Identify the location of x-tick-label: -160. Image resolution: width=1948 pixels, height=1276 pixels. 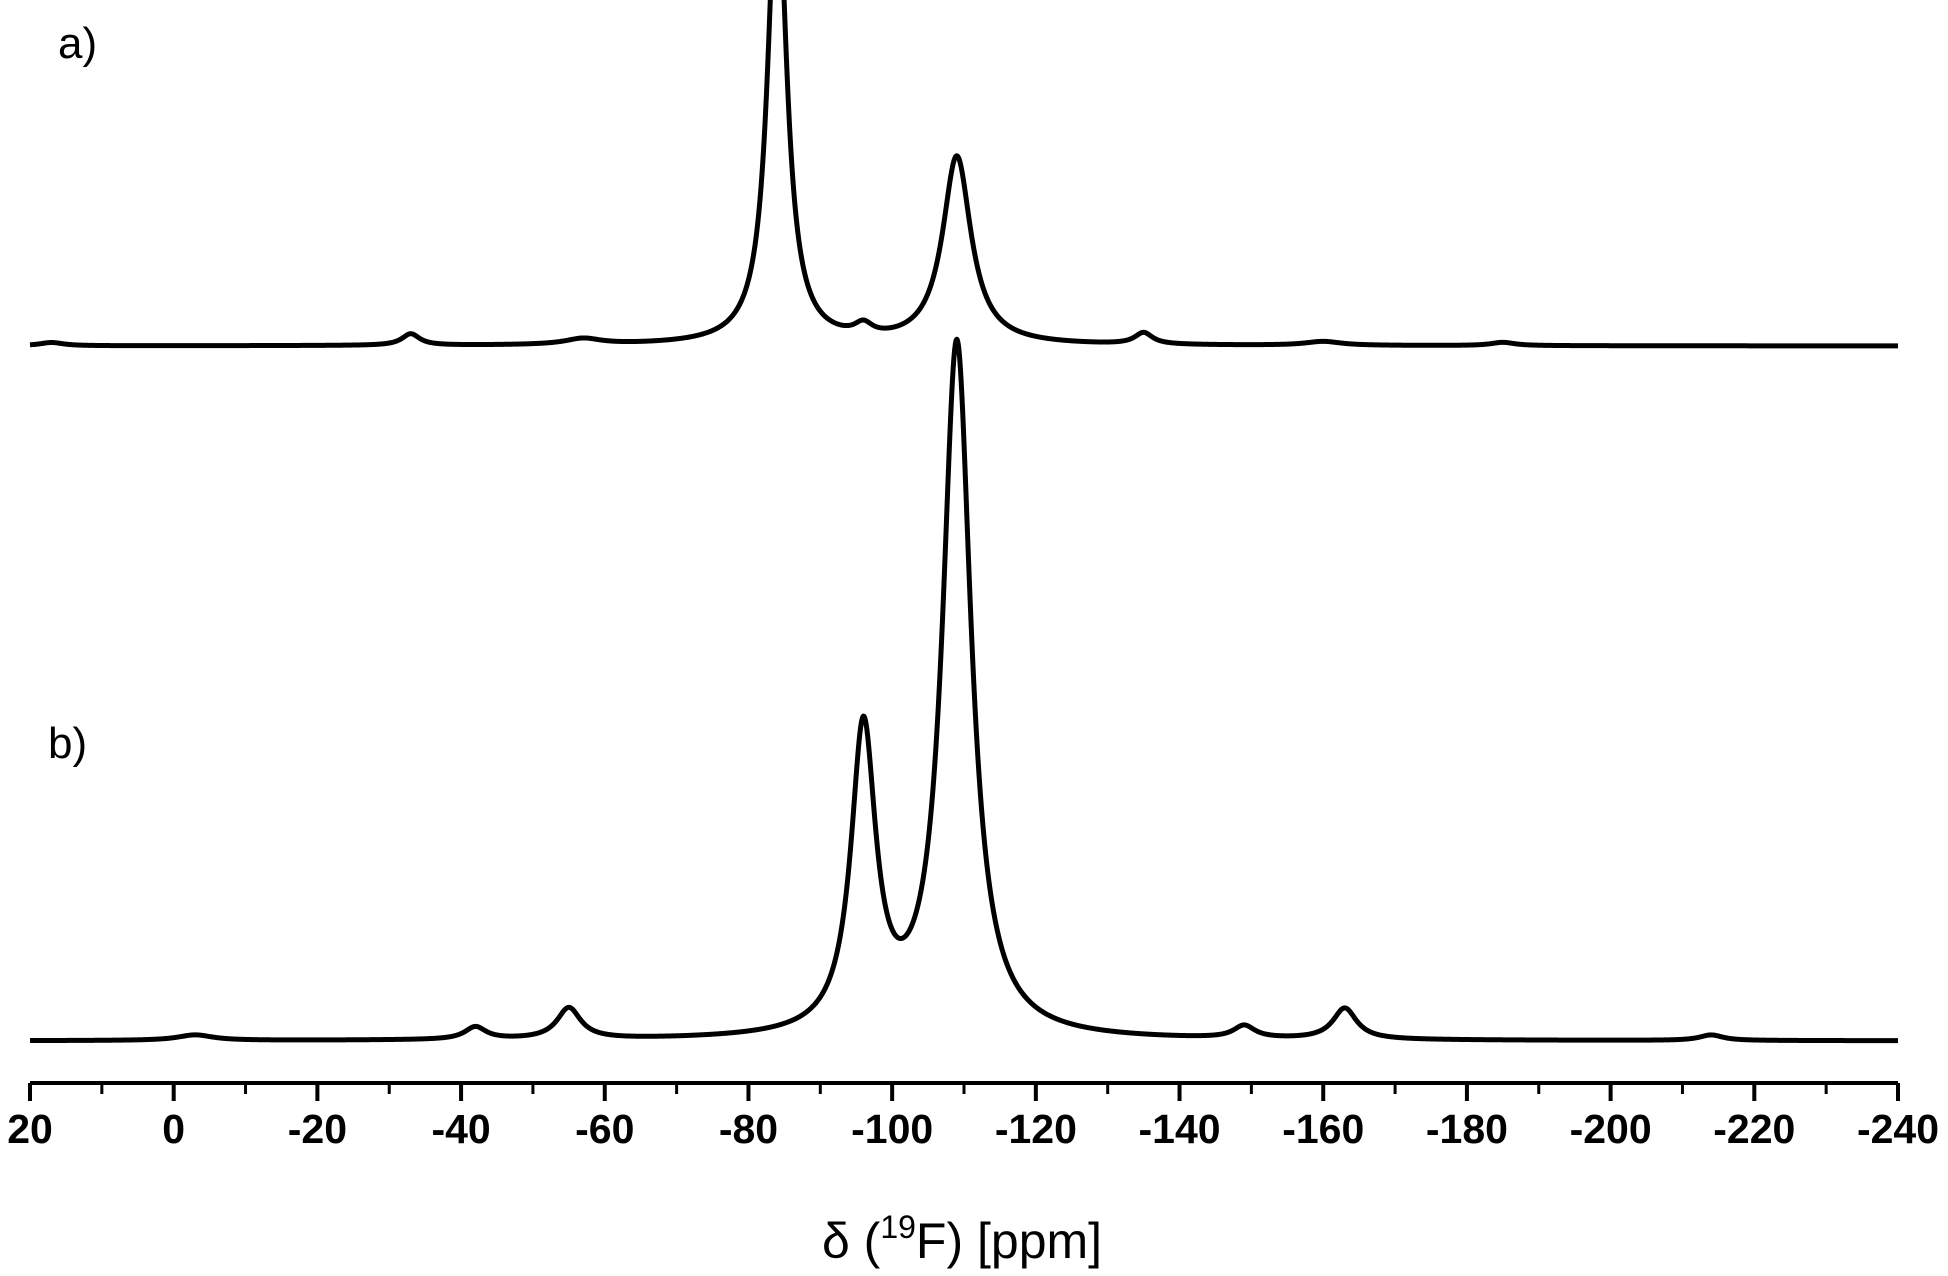
(1323, 1129).